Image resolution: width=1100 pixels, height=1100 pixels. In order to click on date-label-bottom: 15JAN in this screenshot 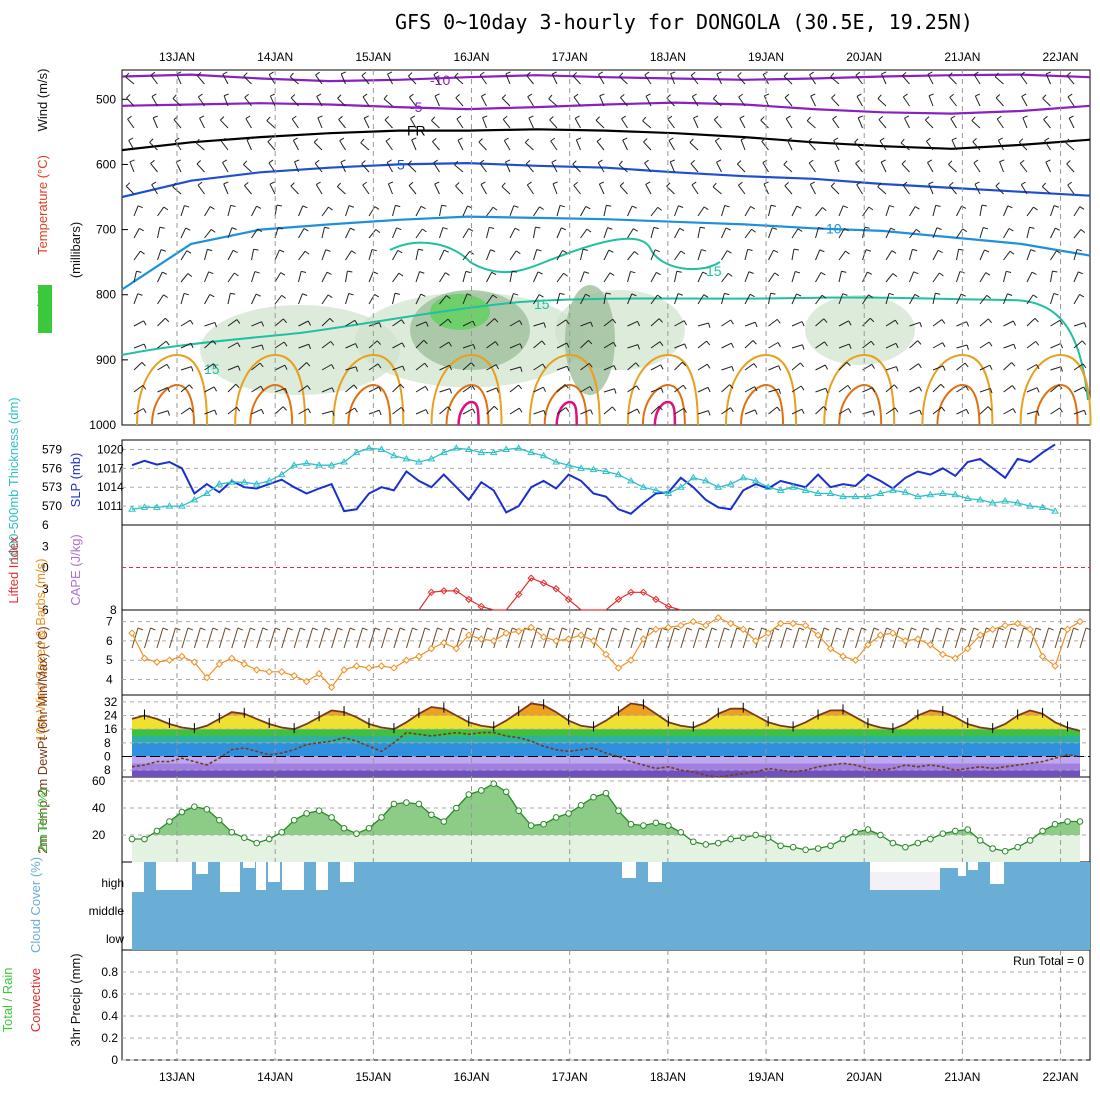, I will do `click(373, 1077)`.